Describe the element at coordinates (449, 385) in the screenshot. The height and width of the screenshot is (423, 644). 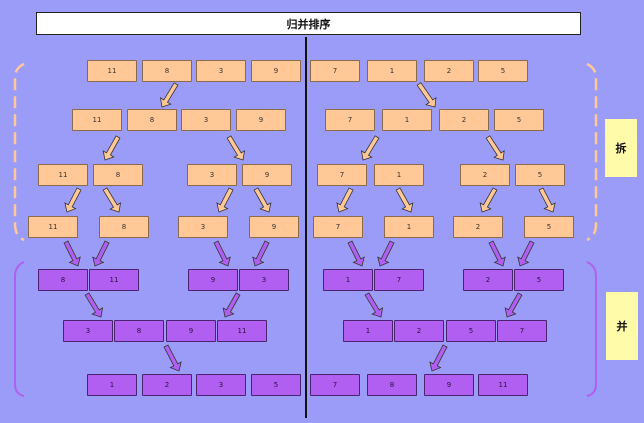
I see `merge-box-r3-7: 9` at that location.